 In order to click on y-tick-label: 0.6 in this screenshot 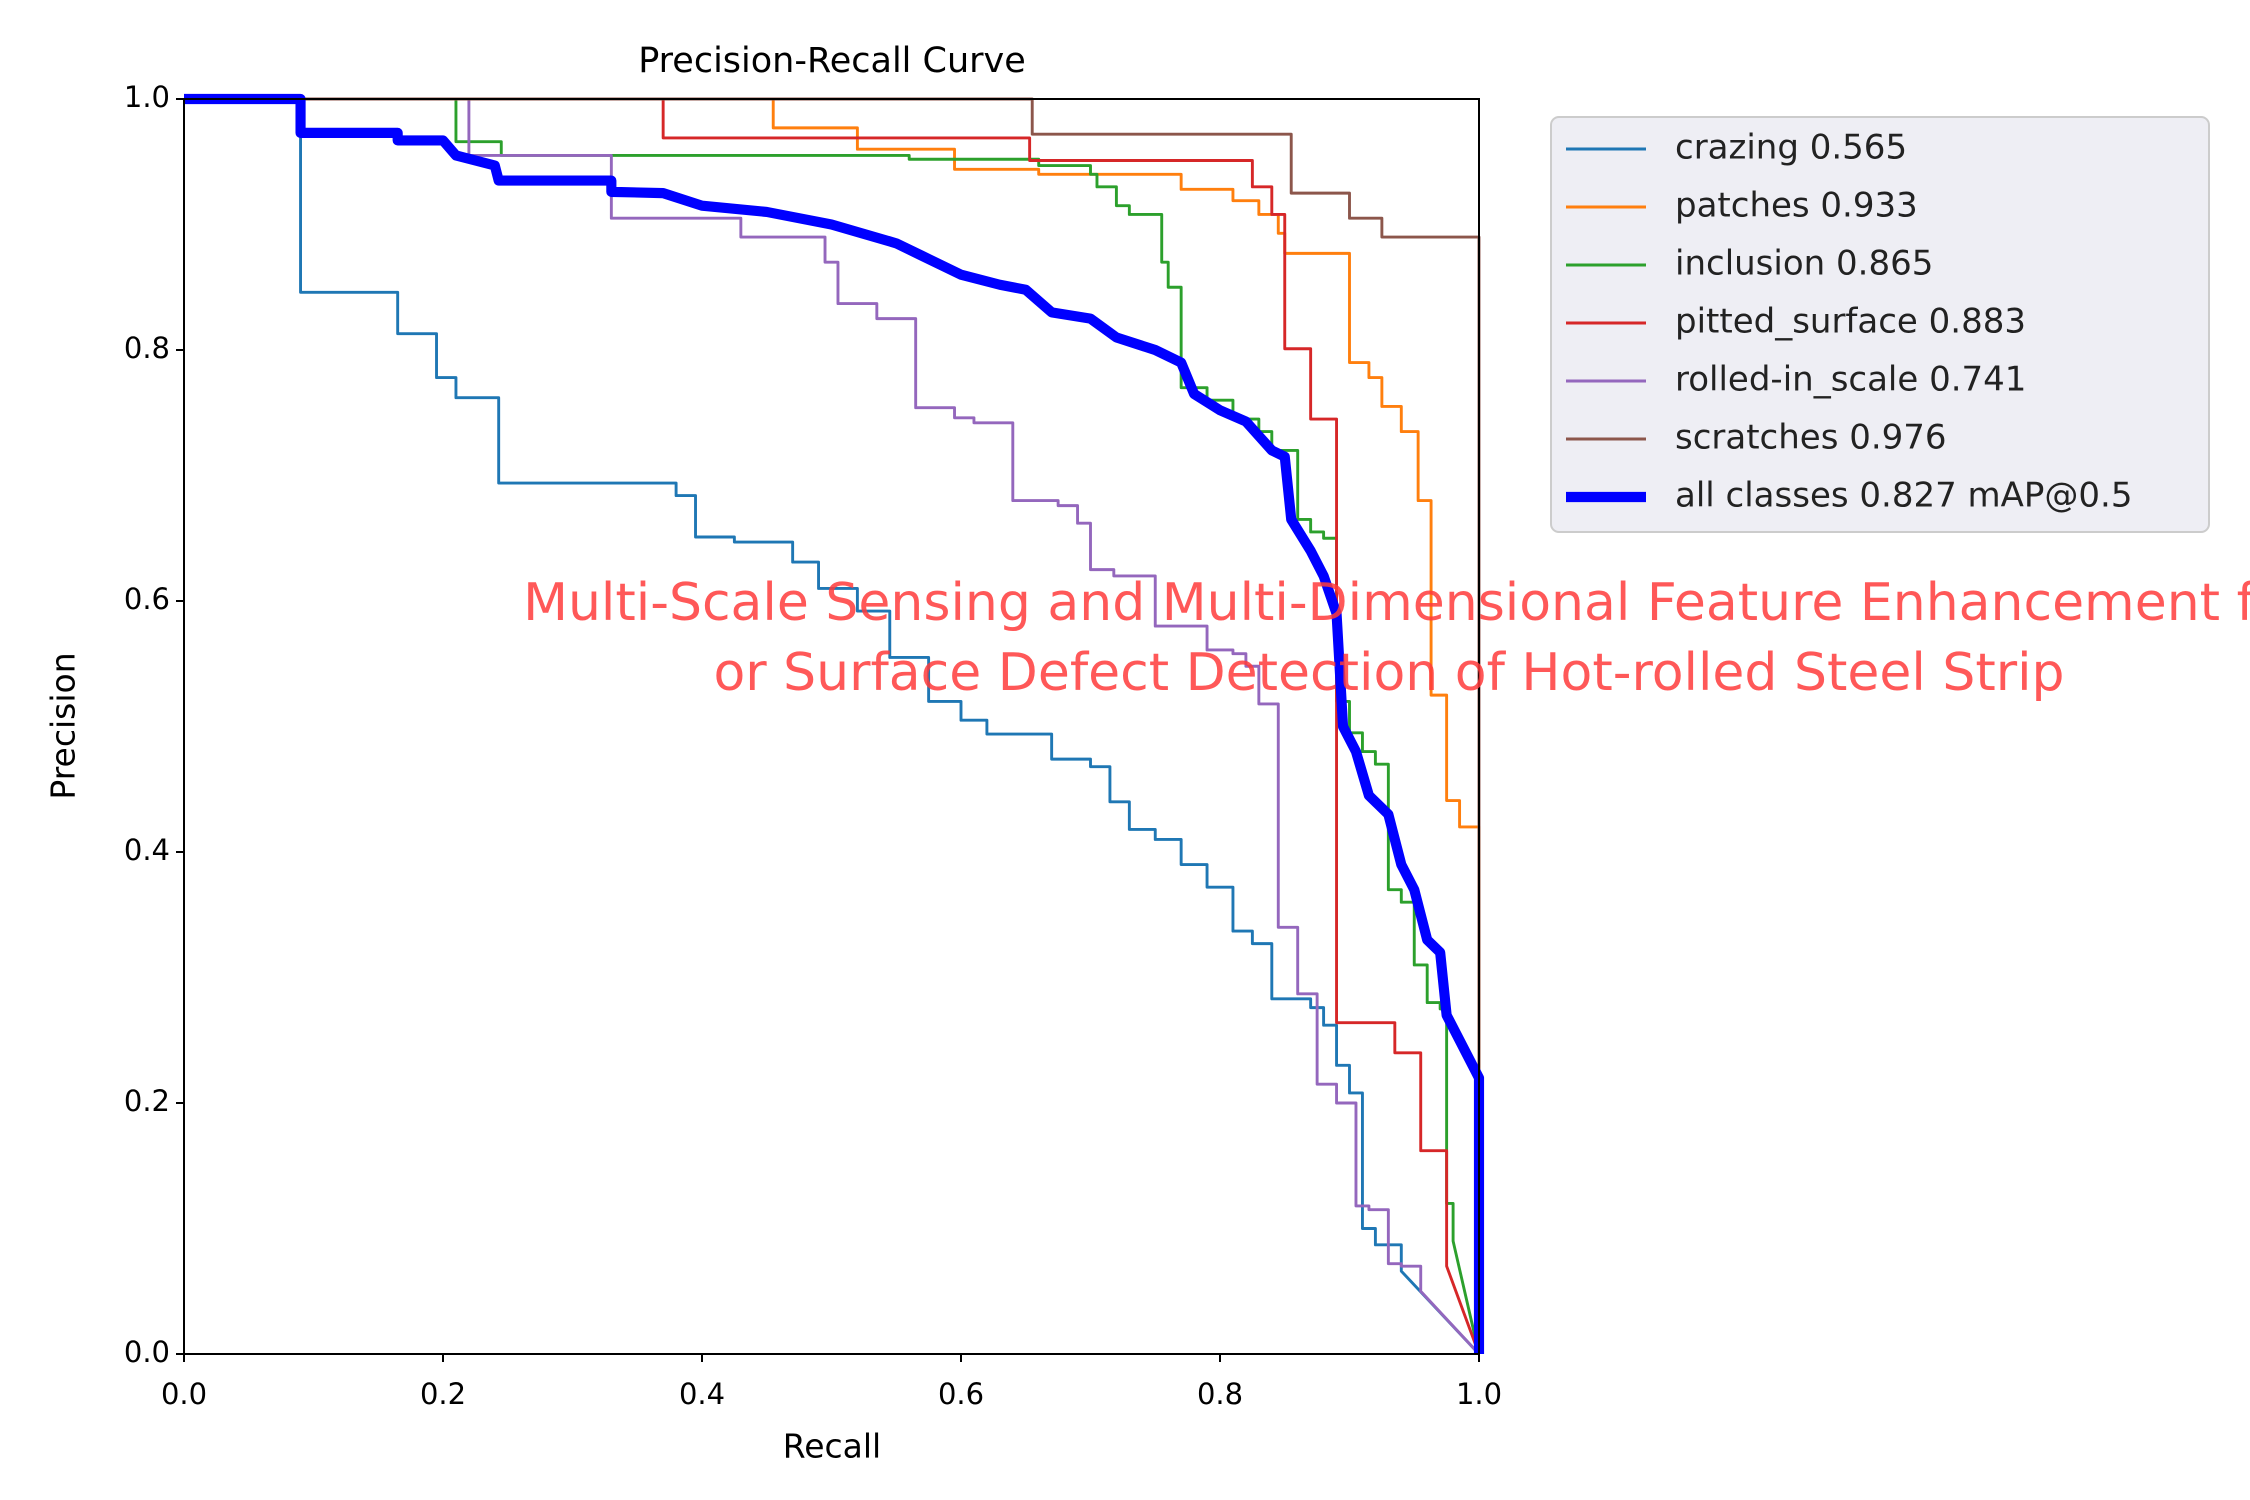, I will do `click(147, 599)`.